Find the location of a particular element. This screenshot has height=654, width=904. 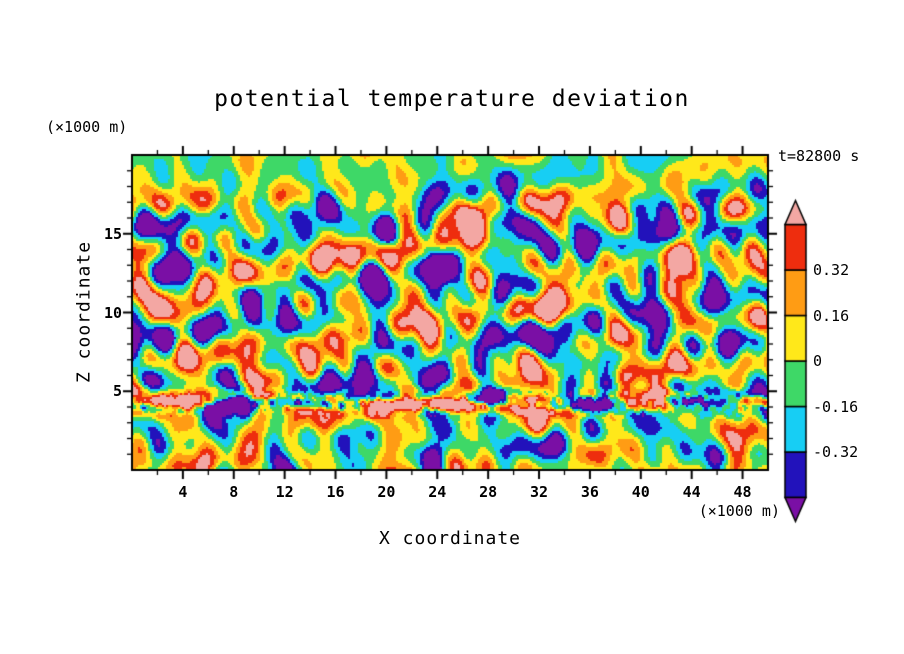

y-axis-title: Z coordinate is located at coordinates (84, 312).